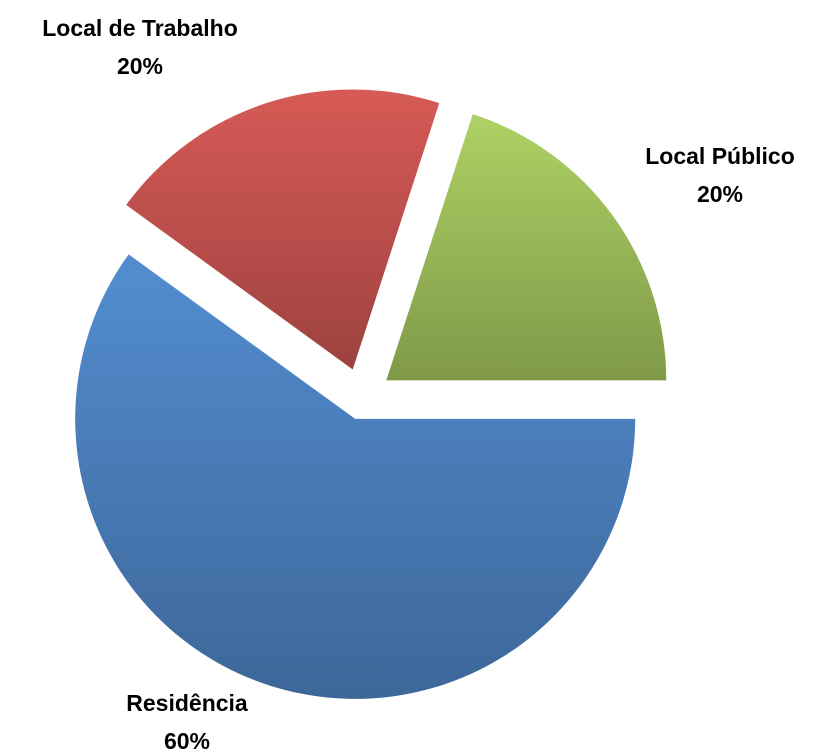  I want to click on slice-value-label: 60%, so click(187, 740).